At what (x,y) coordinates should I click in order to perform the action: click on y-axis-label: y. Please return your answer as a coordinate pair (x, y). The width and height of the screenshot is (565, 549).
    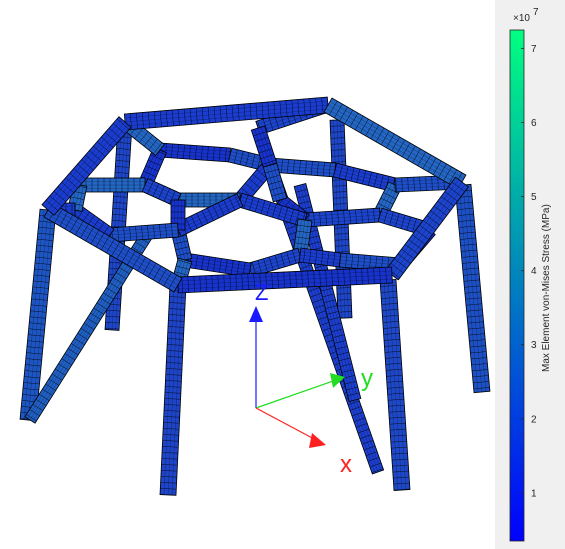
    Looking at the image, I should click on (367, 378).